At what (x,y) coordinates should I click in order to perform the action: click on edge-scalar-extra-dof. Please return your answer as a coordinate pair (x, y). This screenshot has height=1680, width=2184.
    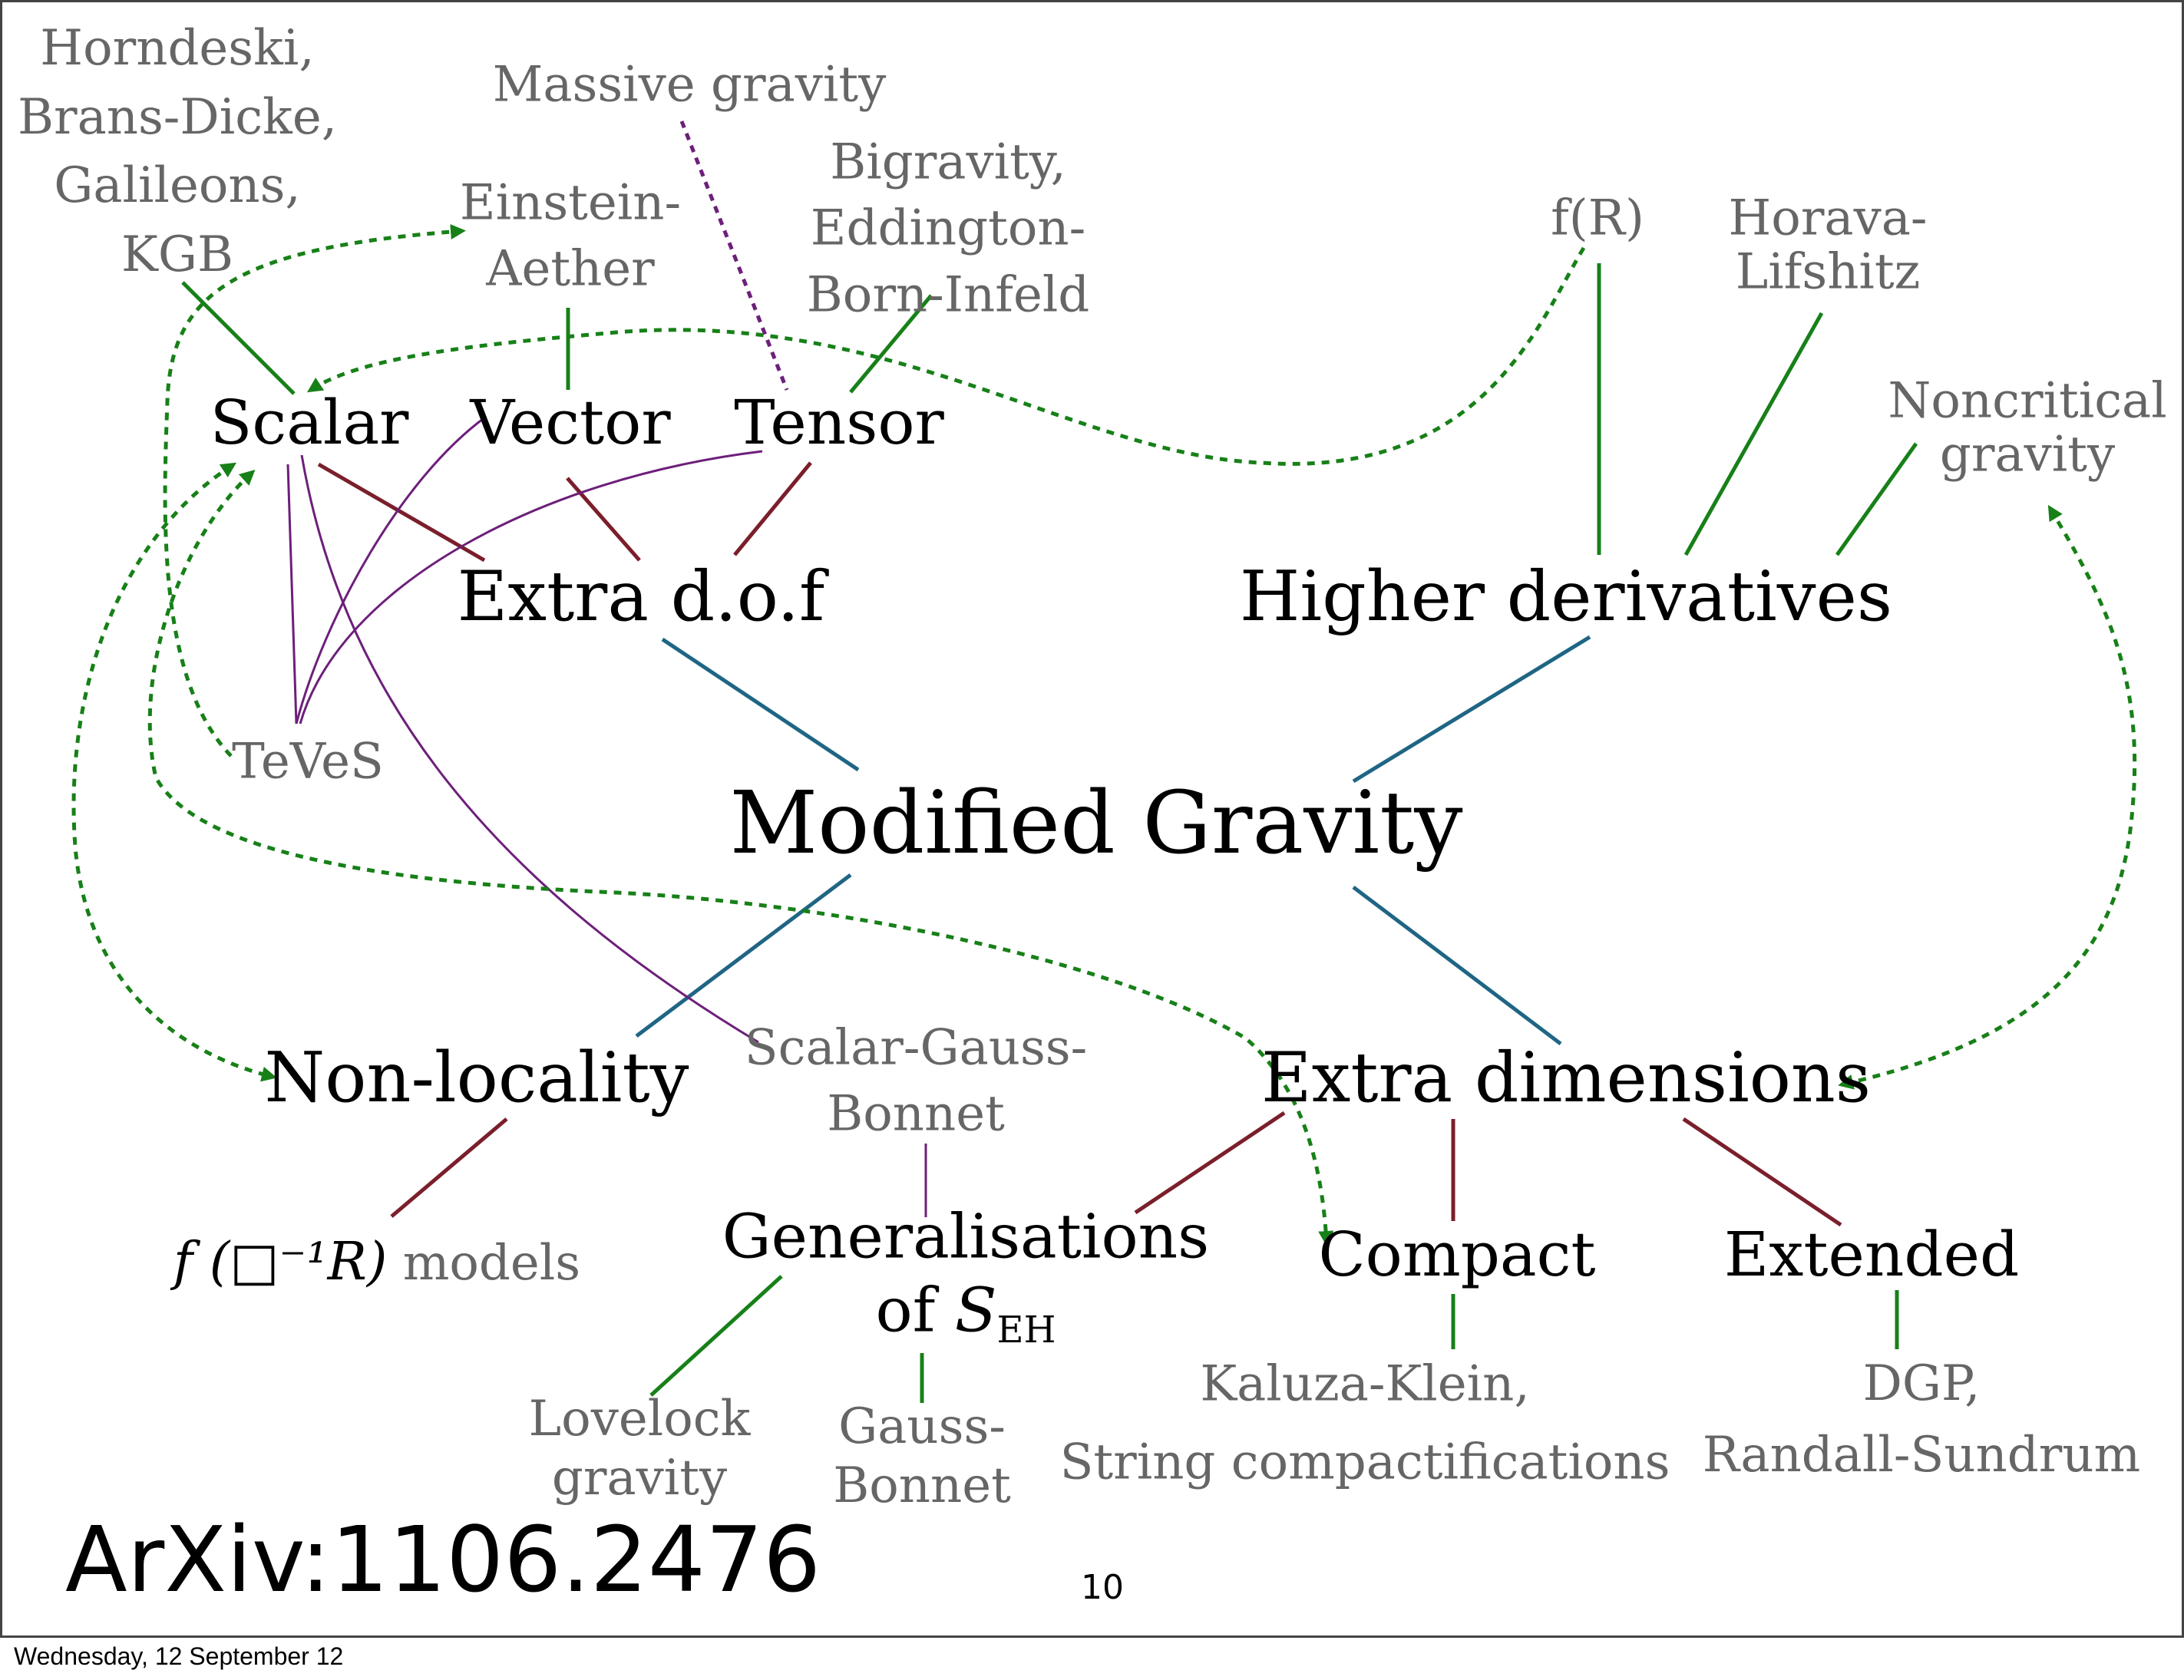
    Looking at the image, I should click on (401, 512).